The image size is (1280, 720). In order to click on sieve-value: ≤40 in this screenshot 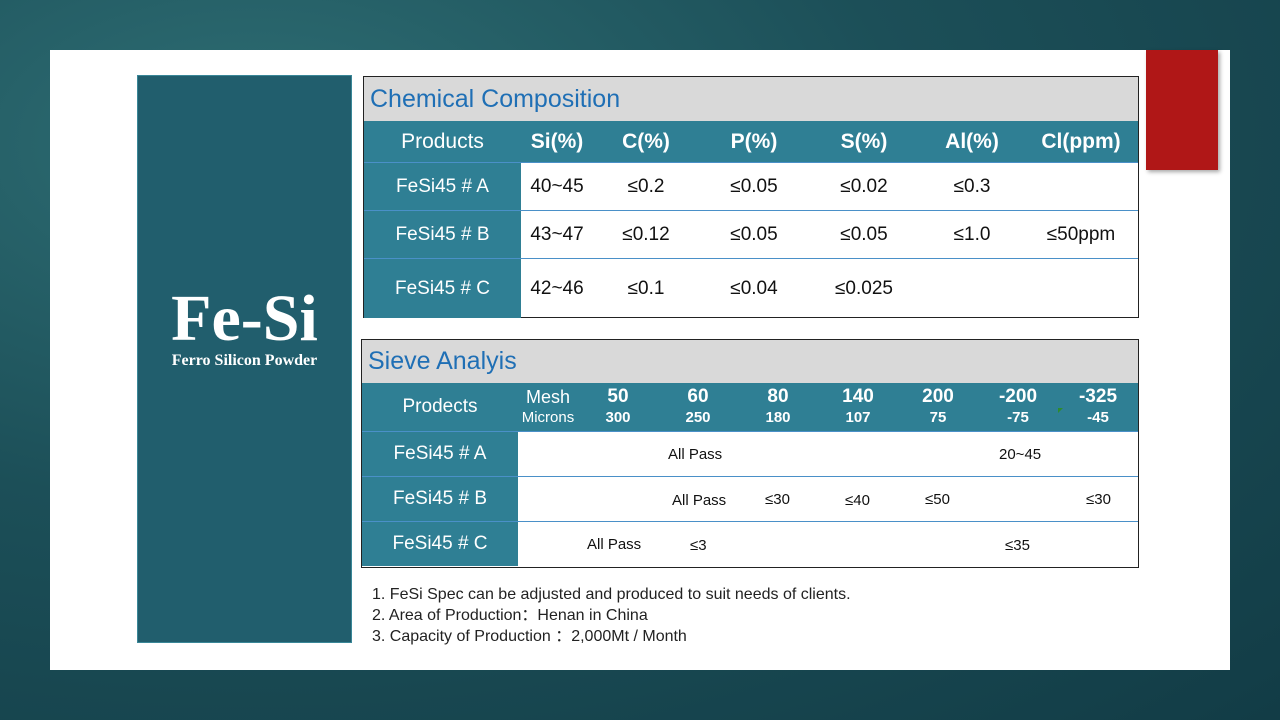, I will do `click(857, 500)`.